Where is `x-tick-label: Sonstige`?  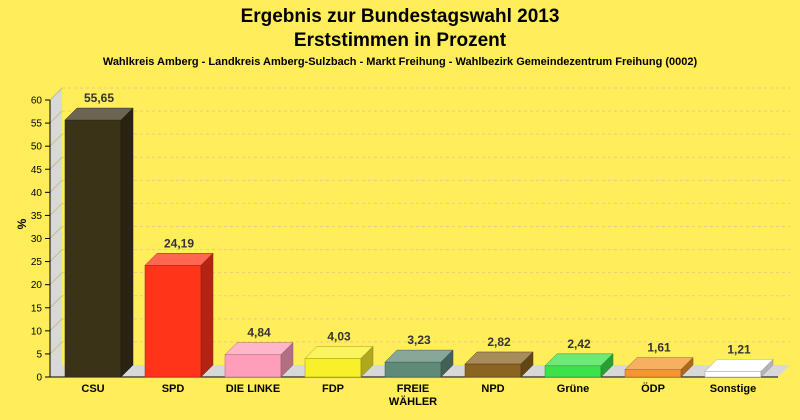 x-tick-label: Sonstige is located at coordinates (733, 389).